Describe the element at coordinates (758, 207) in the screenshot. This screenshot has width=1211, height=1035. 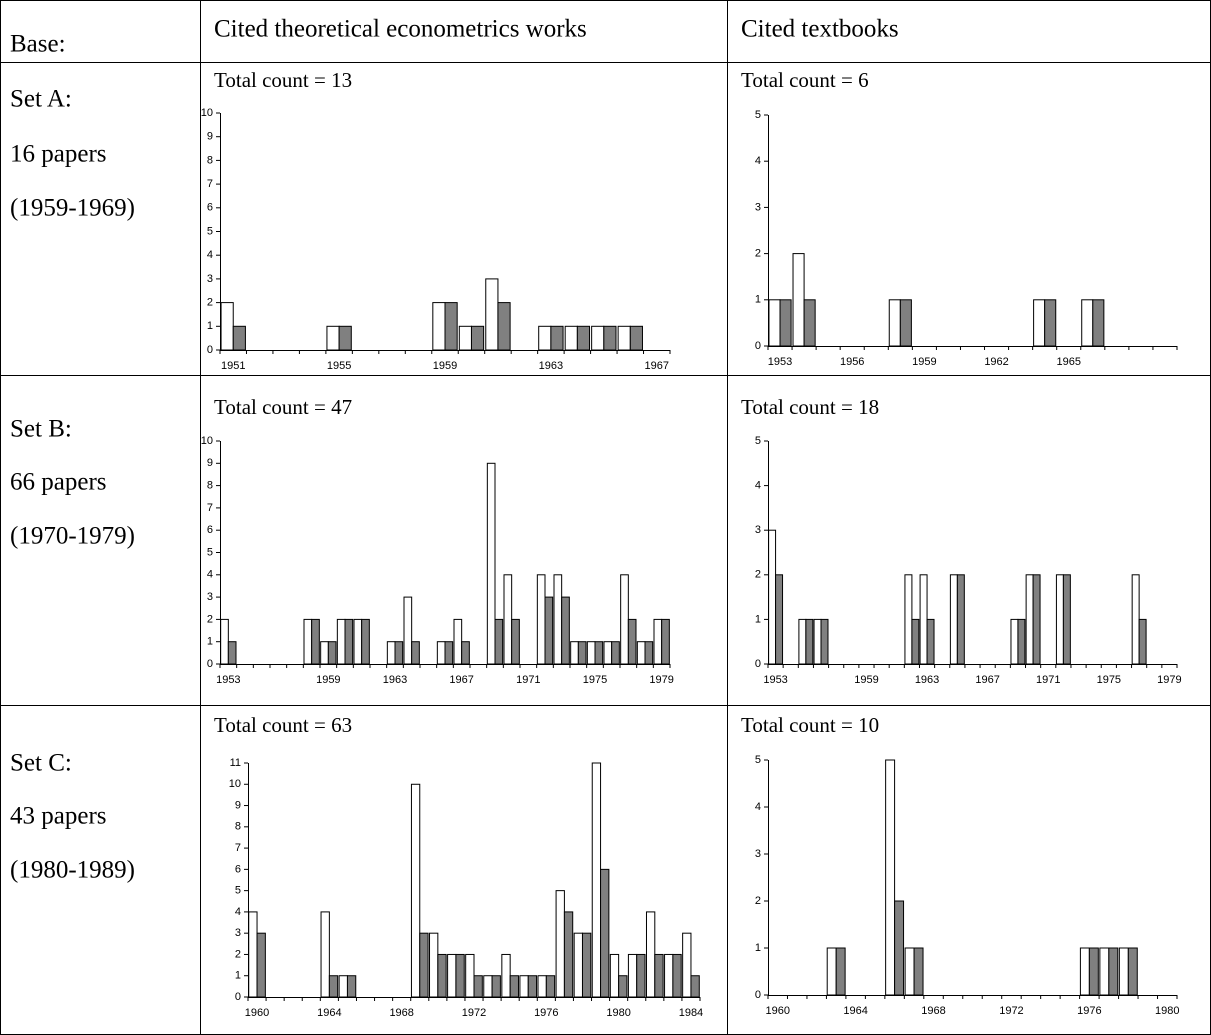
I see `y-tick-label: 3` at that location.